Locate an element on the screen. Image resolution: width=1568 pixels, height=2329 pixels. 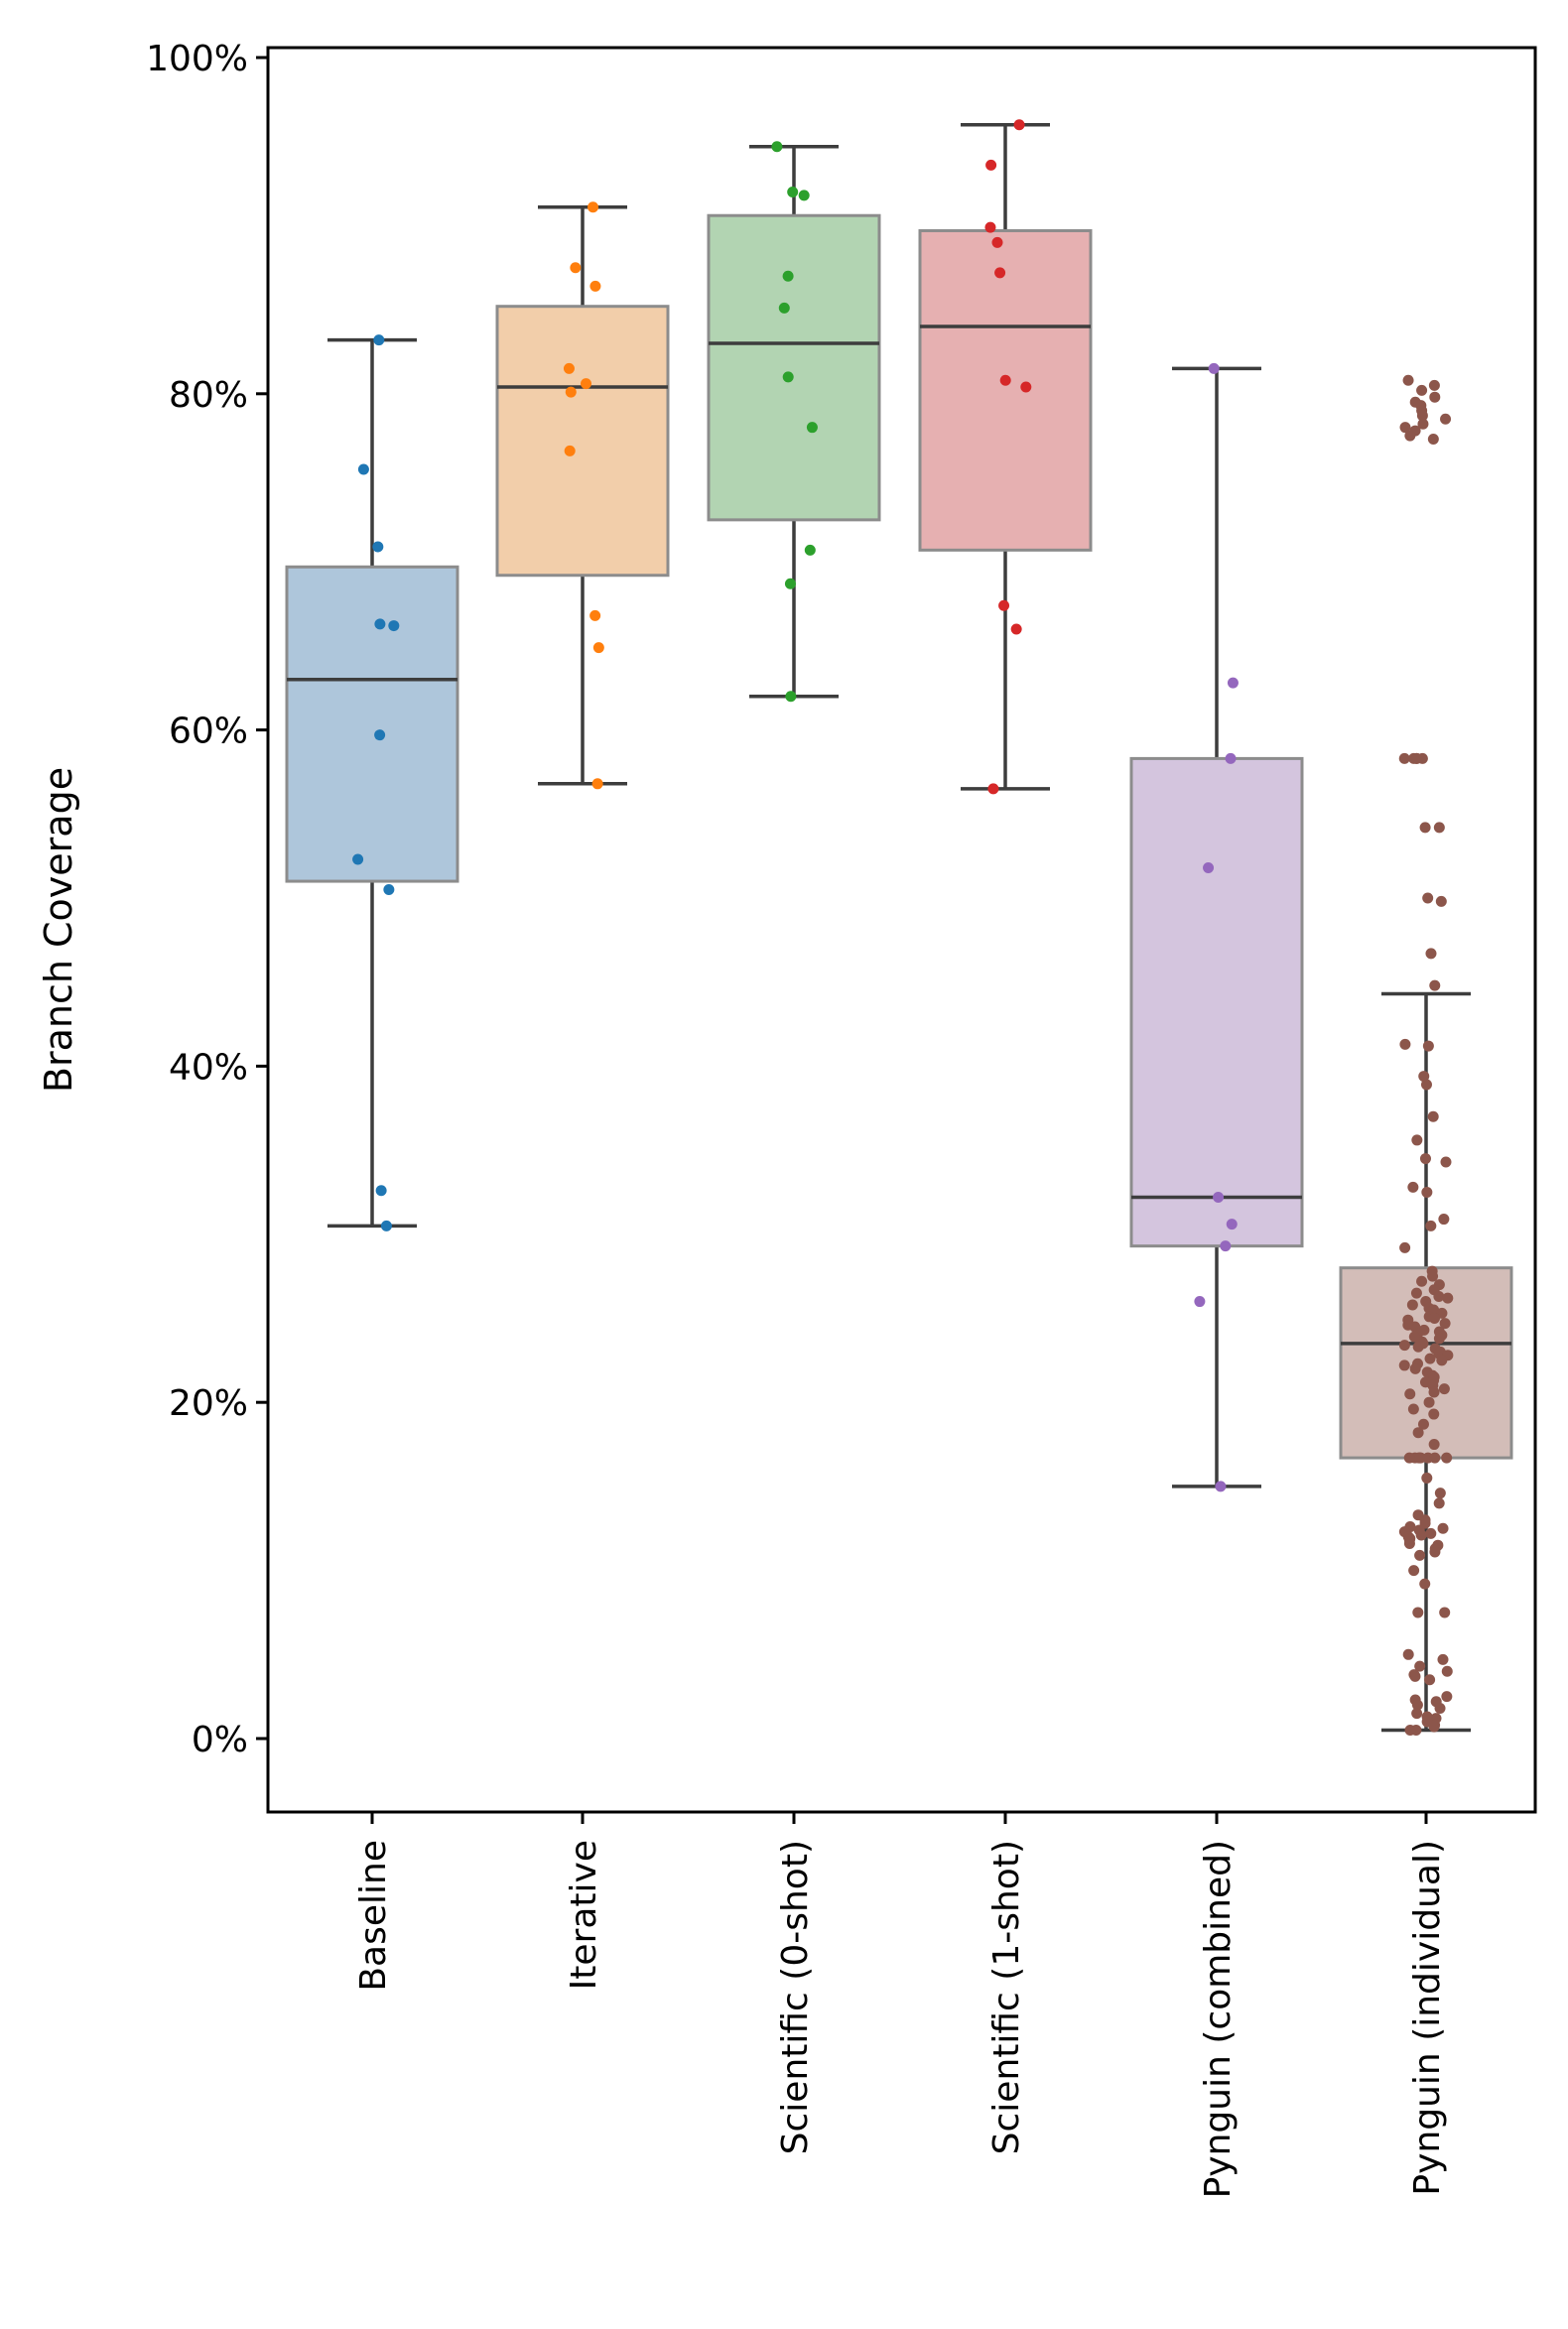
y-axis: 0% 20% 40% 60% 80% 100% is located at coordinates (207, 899).